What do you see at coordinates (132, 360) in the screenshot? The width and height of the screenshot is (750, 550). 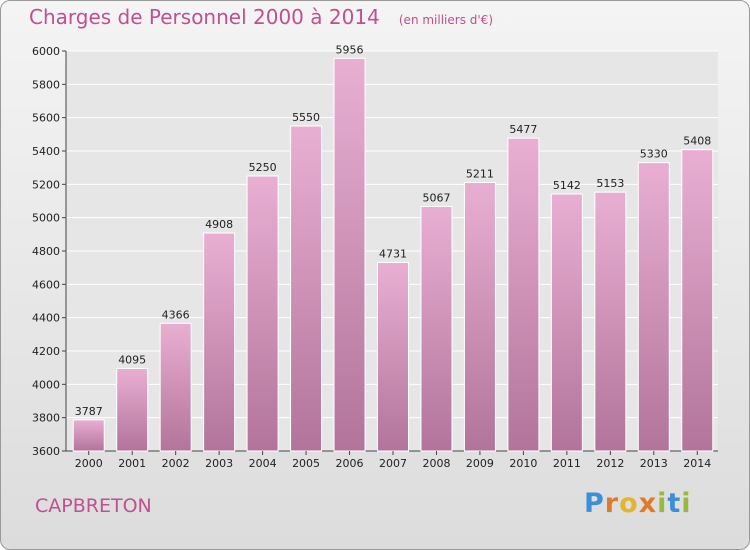 I see `data-label: 4095` at bounding box center [132, 360].